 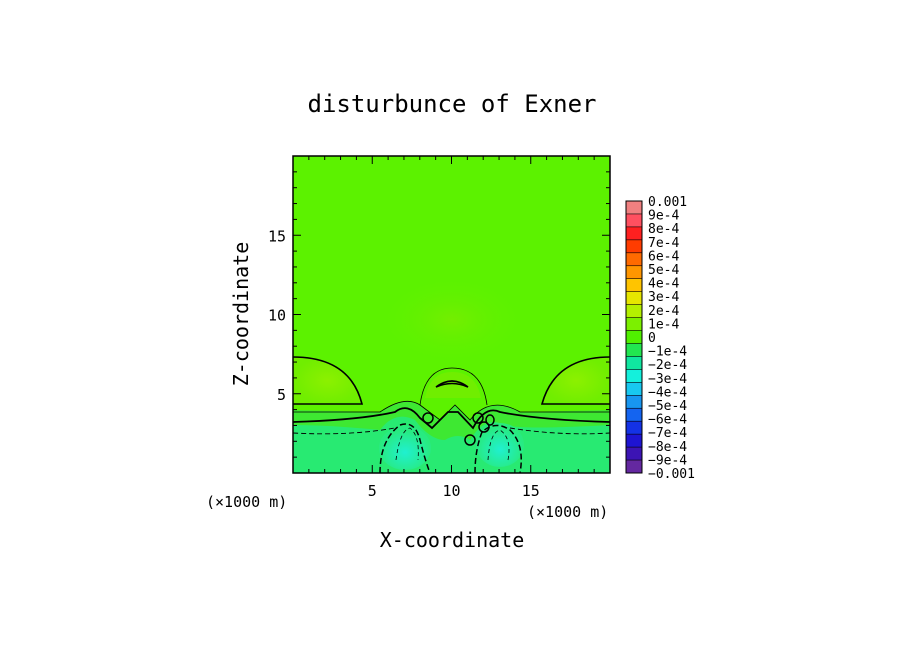 What do you see at coordinates (667, 433) in the screenshot?
I see `colorbar-label: −7e-4` at bounding box center [667, 433].